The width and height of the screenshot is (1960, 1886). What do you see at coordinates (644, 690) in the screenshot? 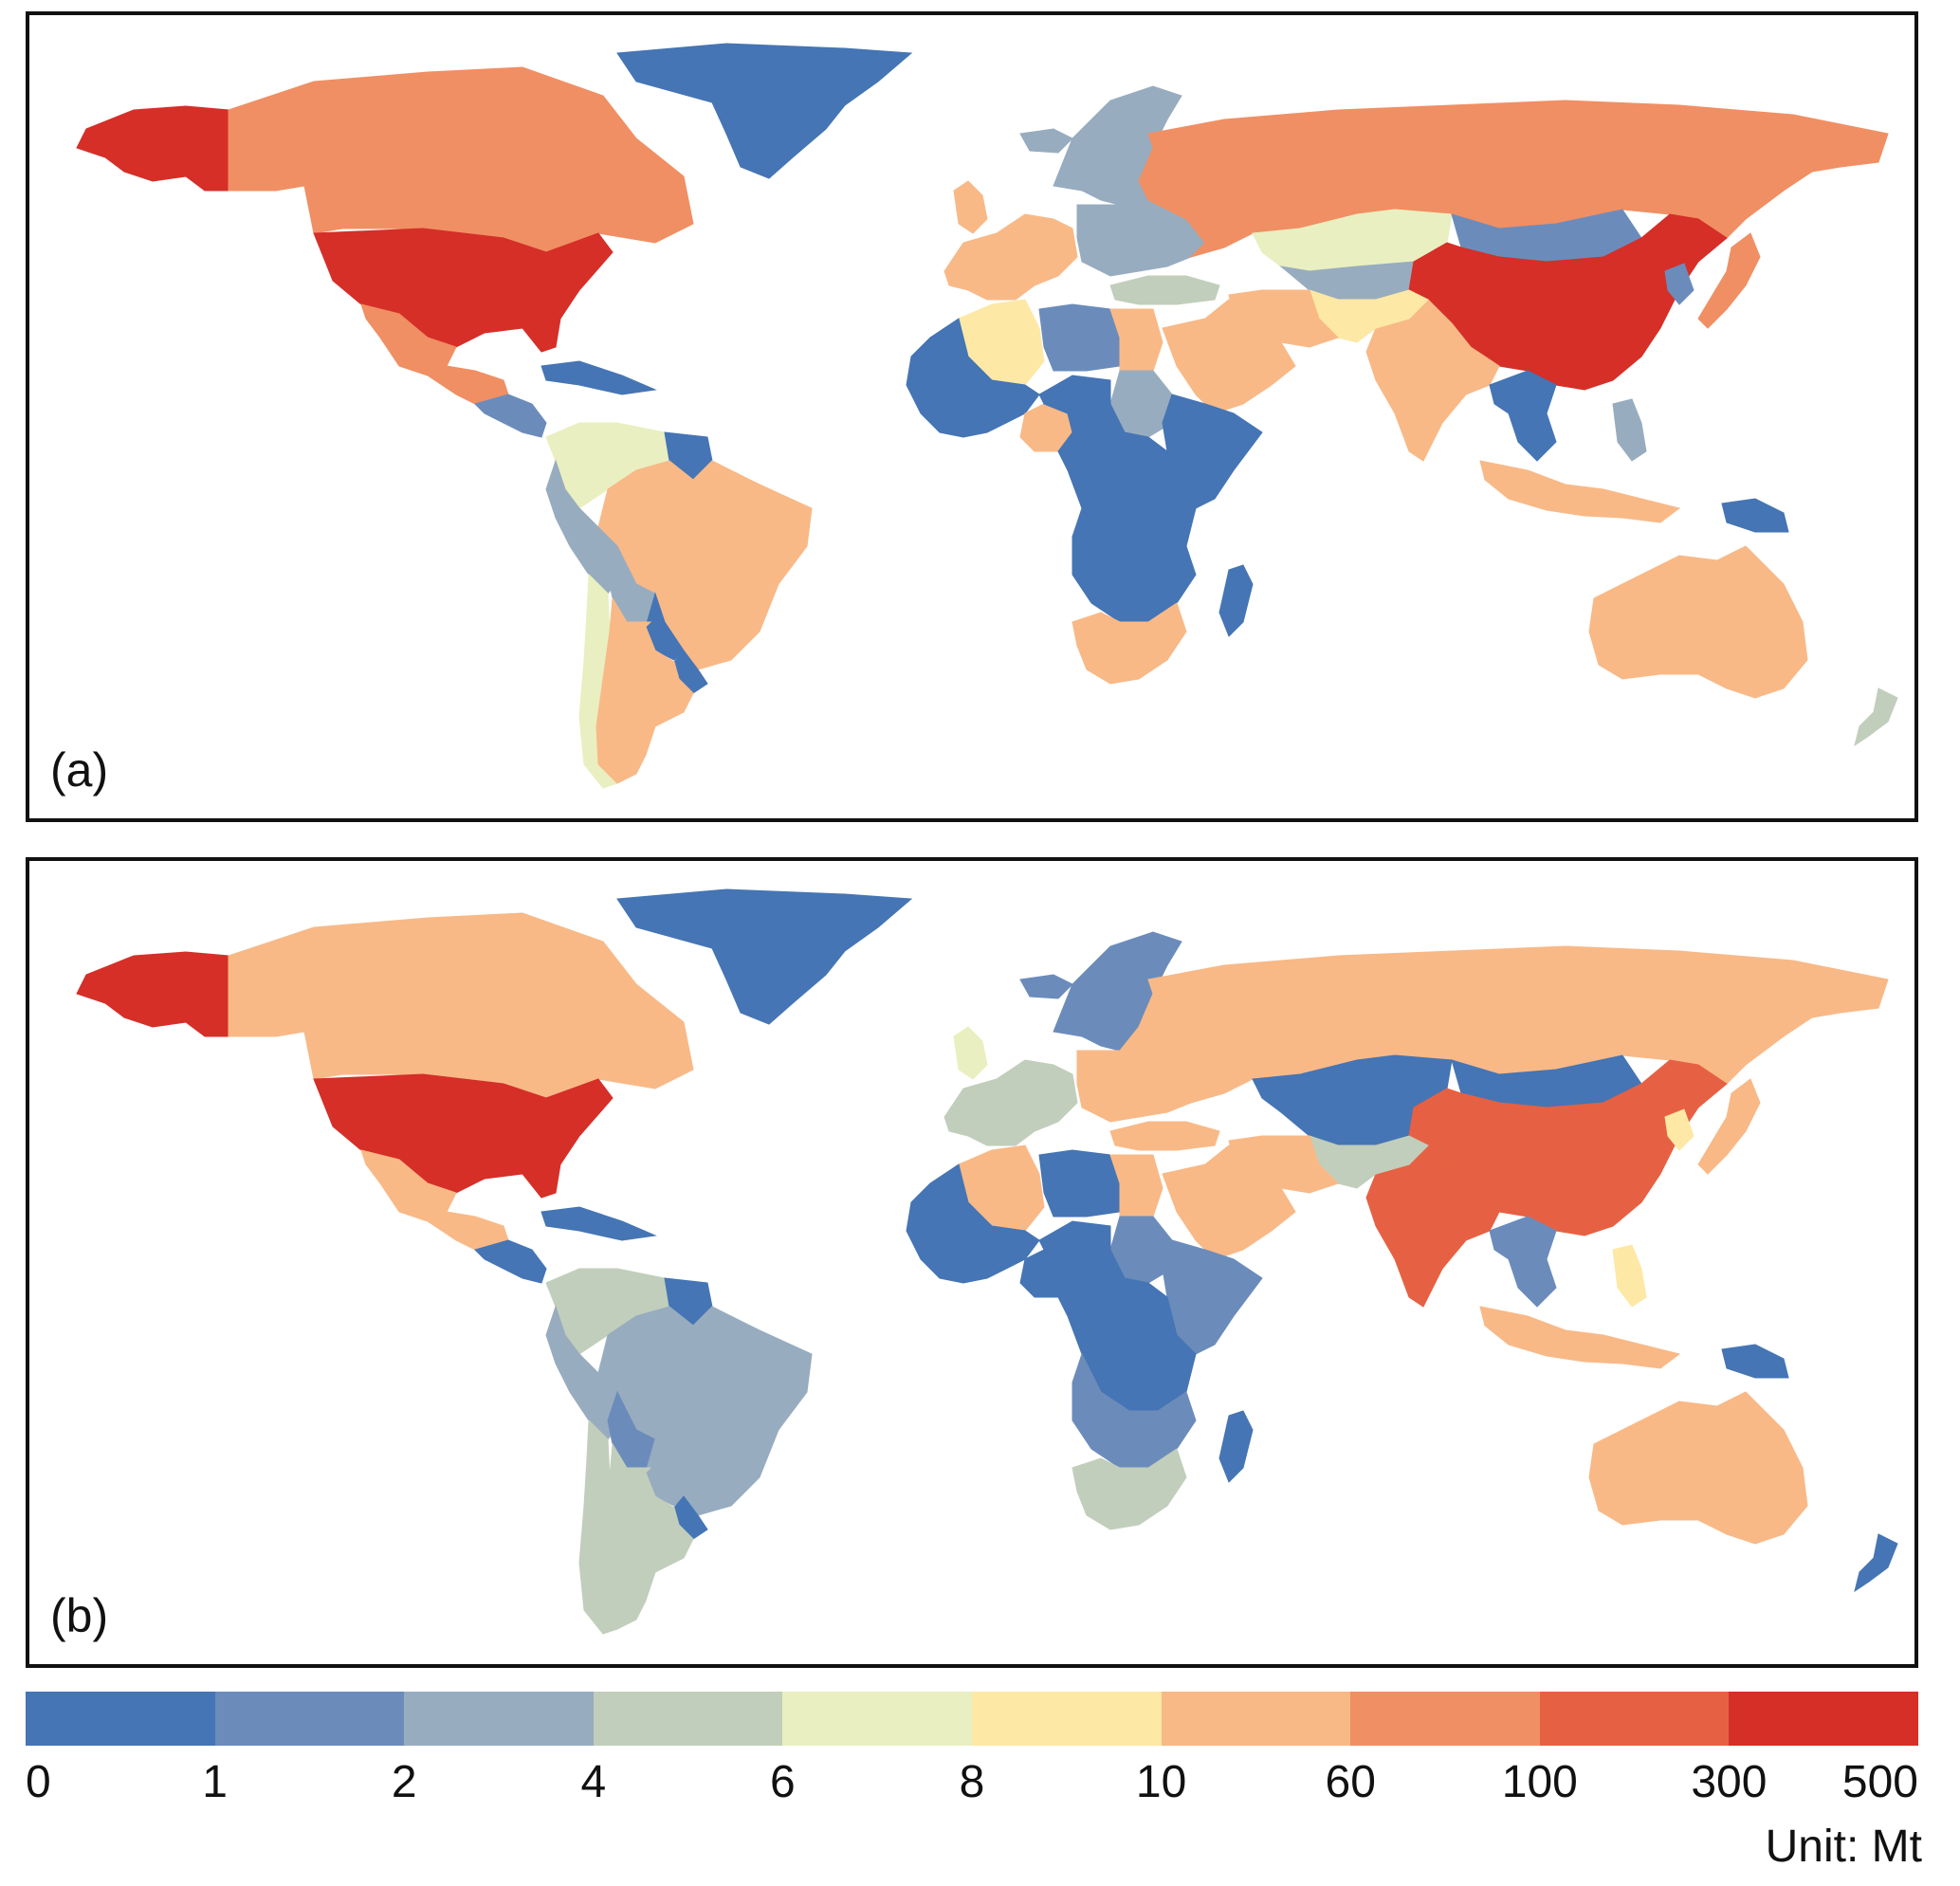
I see `region-argentina-a` at bounding box center [644, 690].